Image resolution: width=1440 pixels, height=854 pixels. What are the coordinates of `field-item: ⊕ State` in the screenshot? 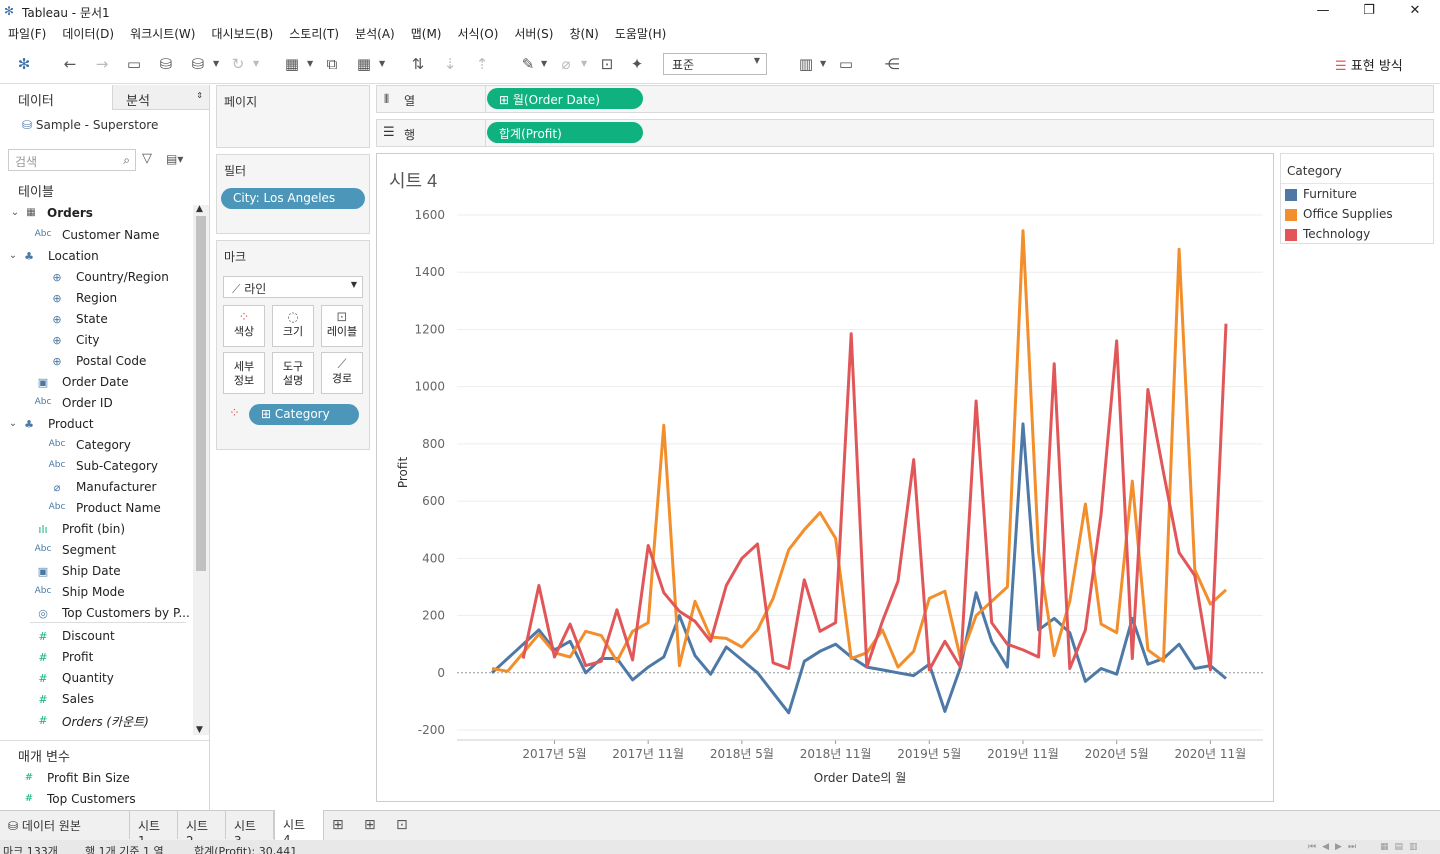 It's located at (123, 320).